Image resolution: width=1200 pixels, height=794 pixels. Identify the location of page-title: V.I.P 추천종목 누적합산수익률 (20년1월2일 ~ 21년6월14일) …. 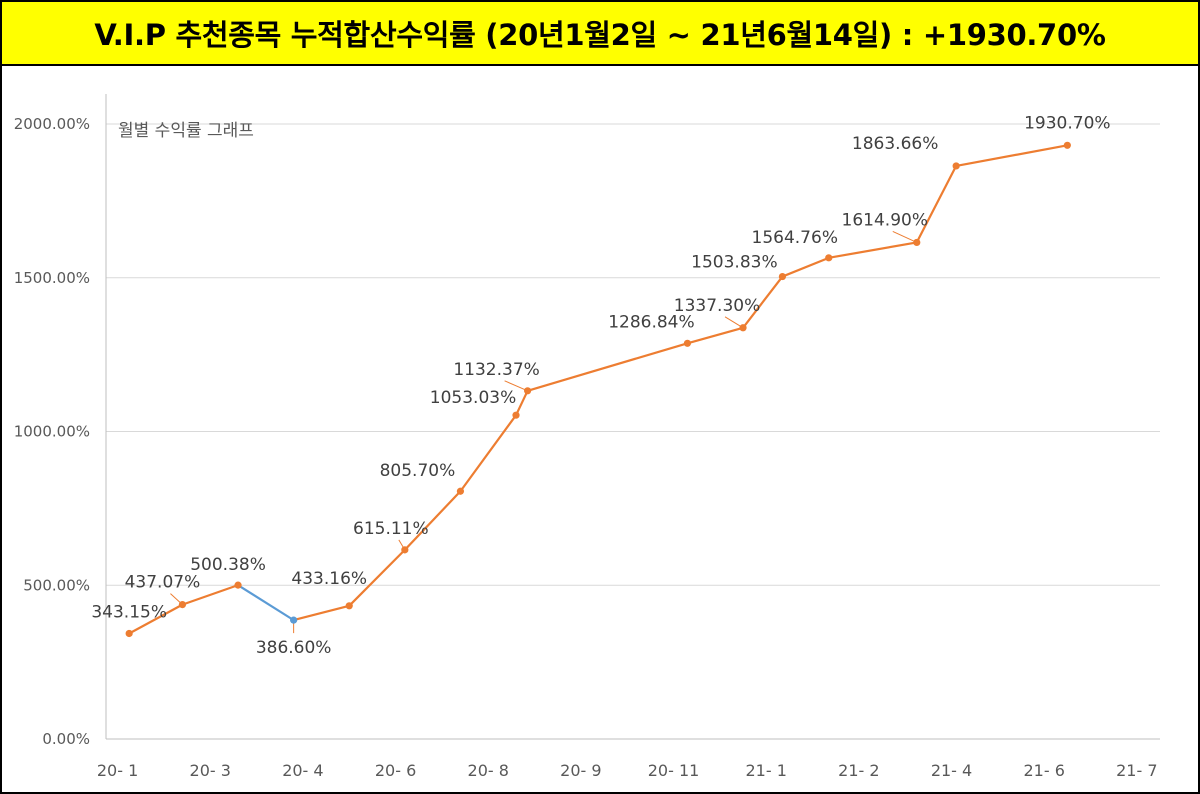
(600, 35).